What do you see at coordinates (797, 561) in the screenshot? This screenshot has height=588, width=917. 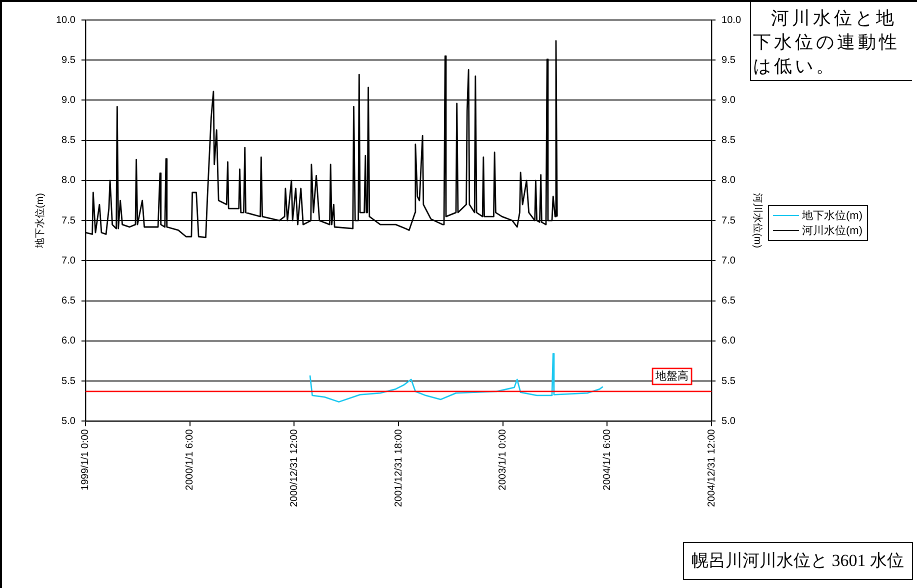 I see `text: 幌呂川河川水位と 3601 水位` at bounding box center [797, 561].